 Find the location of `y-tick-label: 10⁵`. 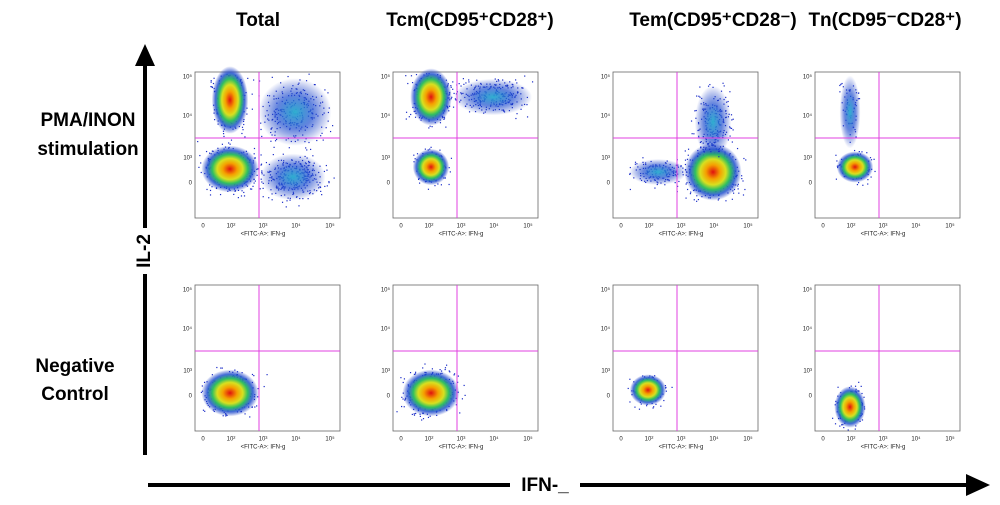

y-tick-label: 10⁵ is located at coordinates (606, 77).